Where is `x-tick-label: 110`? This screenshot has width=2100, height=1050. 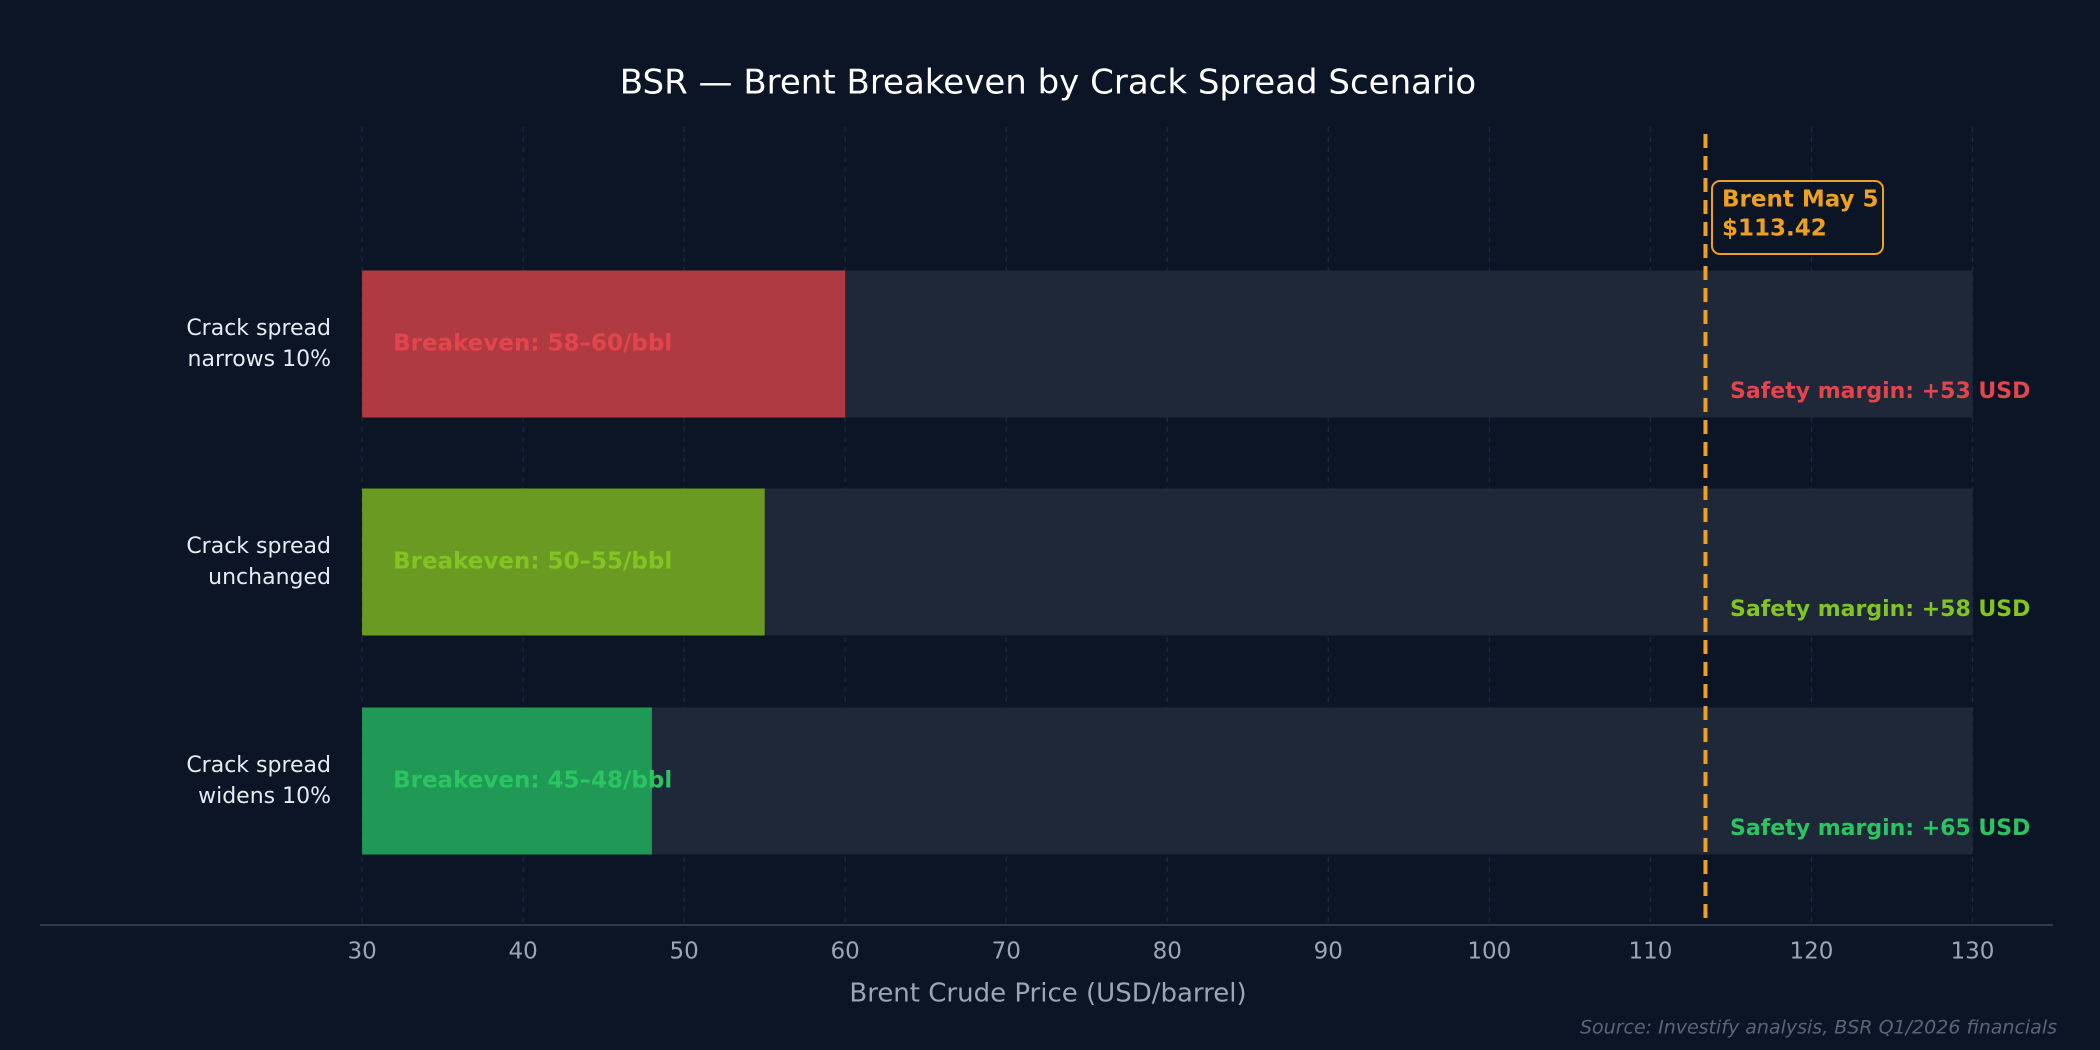
x-tick-label: 110 is located at coordinates (1650, 952).